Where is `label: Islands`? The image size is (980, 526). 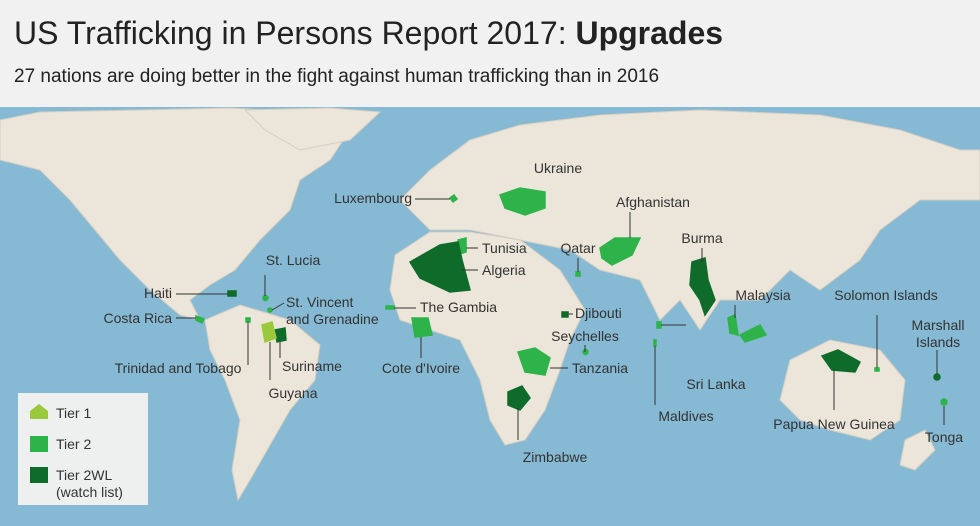 label: Islands is located at coordinates (938, 342).